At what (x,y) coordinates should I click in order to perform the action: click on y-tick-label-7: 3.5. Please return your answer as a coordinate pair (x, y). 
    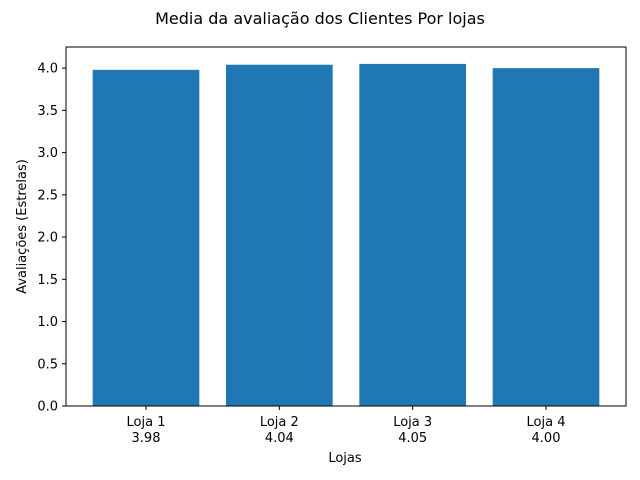
    Looking at the image, I should click on (47, 111).